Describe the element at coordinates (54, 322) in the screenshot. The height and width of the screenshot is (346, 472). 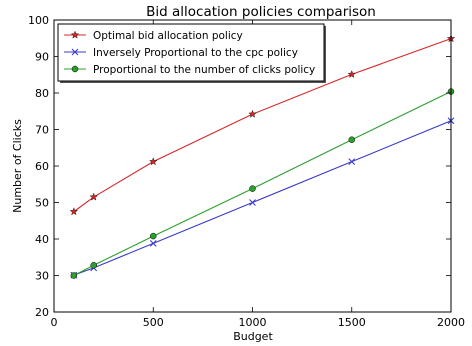
I see `x-tick-label: 0` at that location.